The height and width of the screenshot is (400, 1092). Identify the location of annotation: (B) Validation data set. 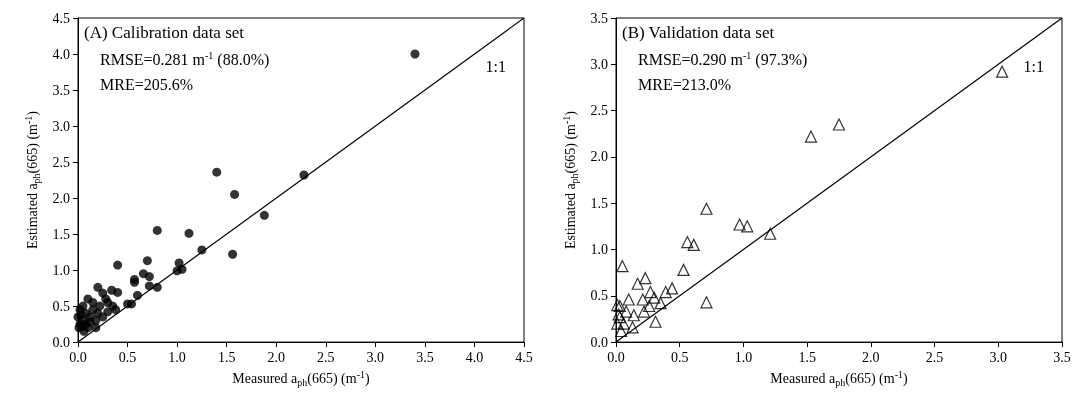
(698, 32).